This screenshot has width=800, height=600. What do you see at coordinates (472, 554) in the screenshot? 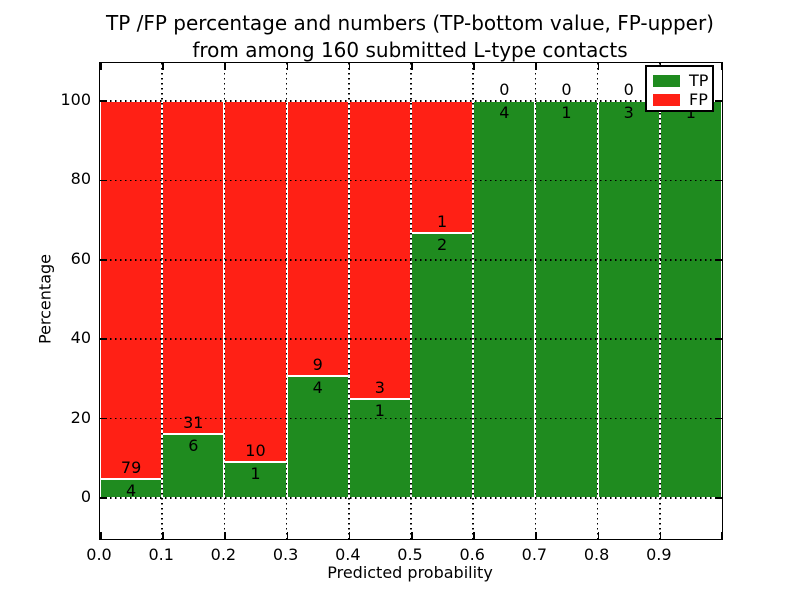
I see `x-tick-label: 0.6` at bounding box center [472, 554].